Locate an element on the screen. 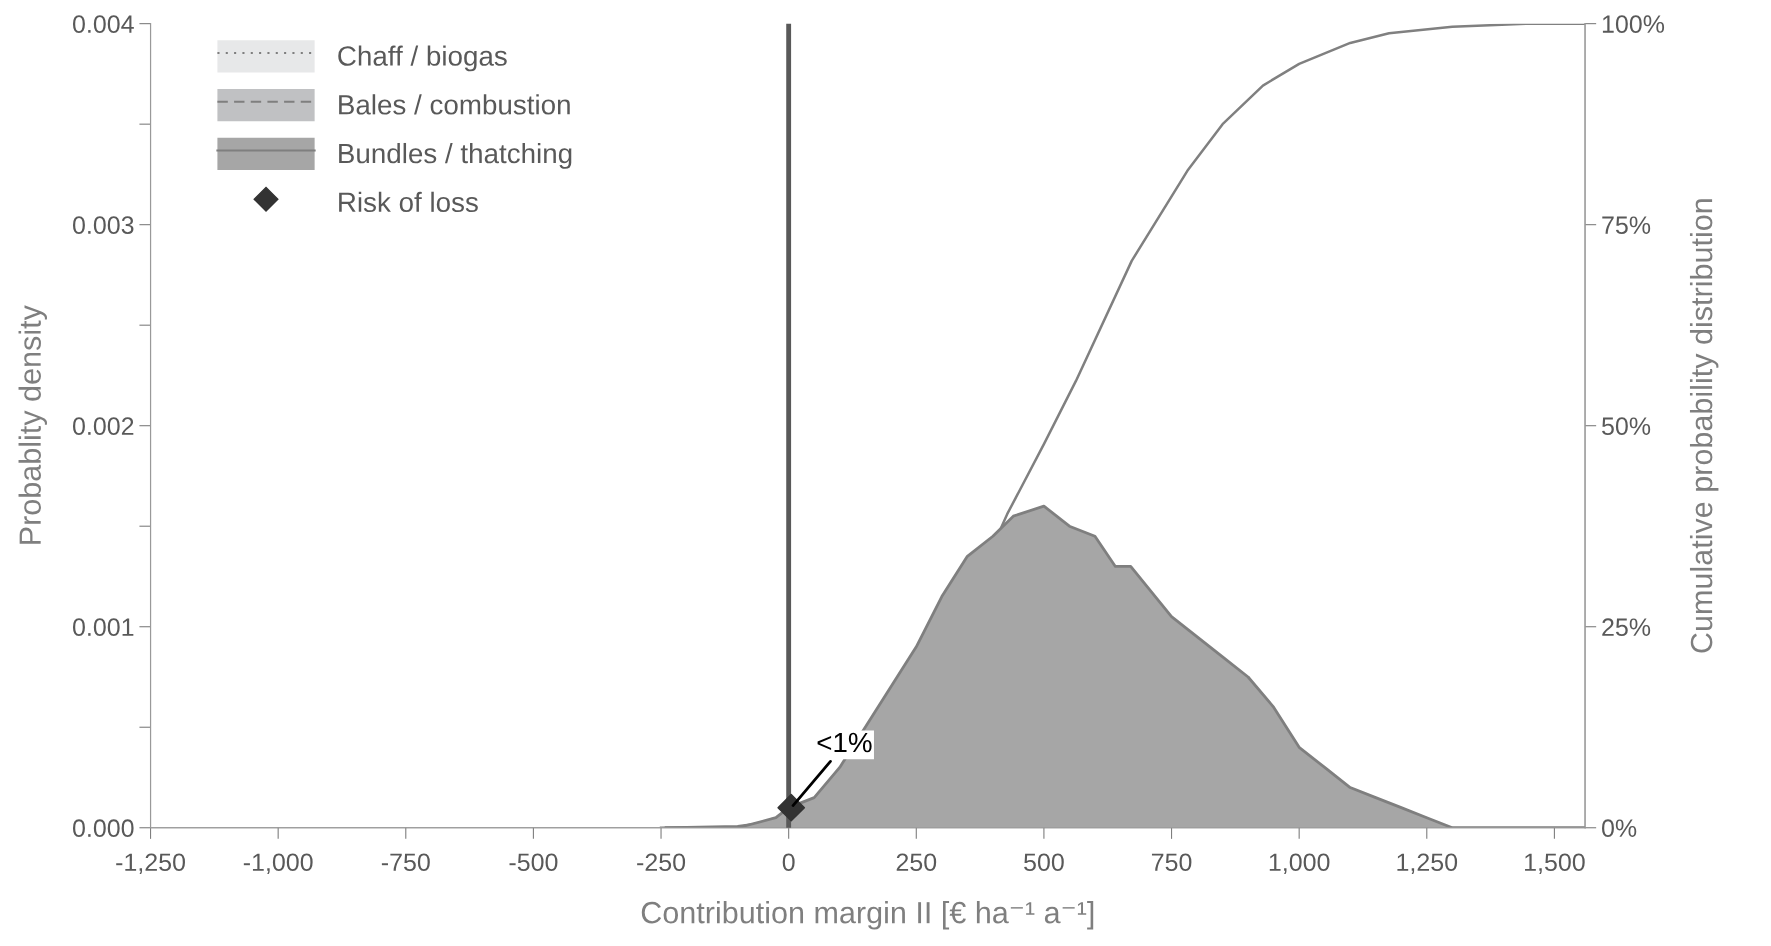  y-axis-title: Probablity density is located at coordinates (33, 424).